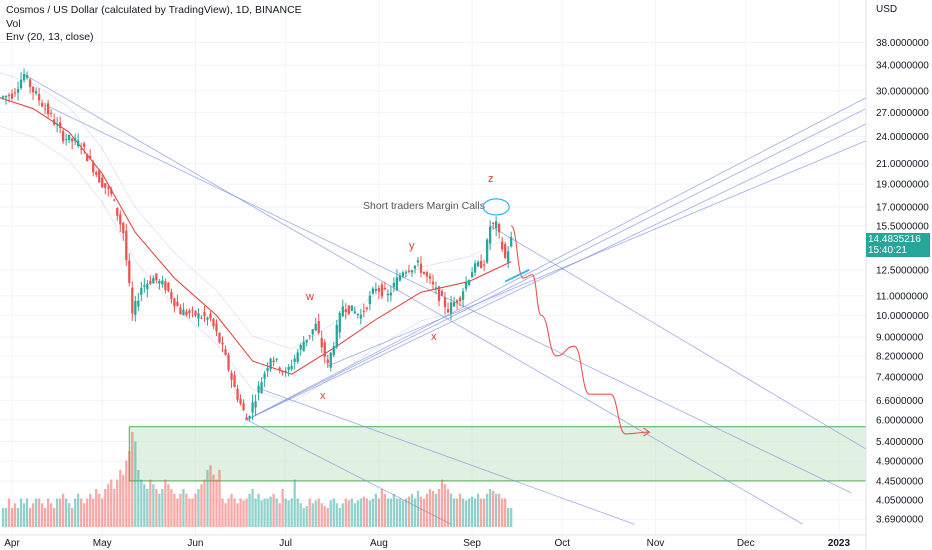  I want to click on time-tick-label: May, so click(102, 543).